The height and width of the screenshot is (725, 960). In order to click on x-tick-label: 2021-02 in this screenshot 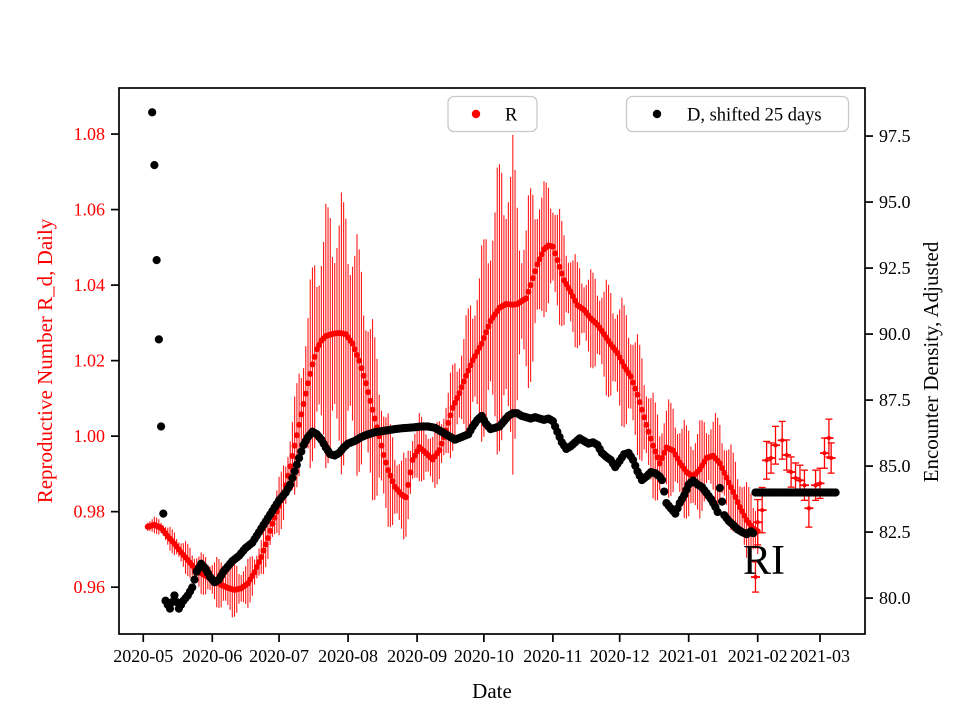, I will do `click(758, 656)`.